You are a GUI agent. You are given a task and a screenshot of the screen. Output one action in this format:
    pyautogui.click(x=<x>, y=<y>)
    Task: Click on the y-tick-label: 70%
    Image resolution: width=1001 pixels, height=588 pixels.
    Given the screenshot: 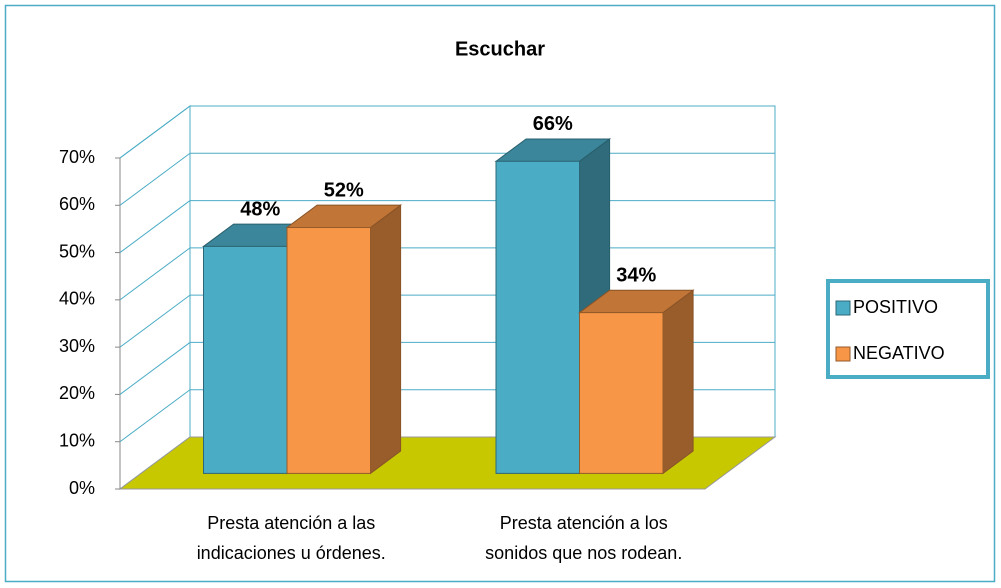 What is the action you would take?
    pyautogui.click(x=77, y=157)
    